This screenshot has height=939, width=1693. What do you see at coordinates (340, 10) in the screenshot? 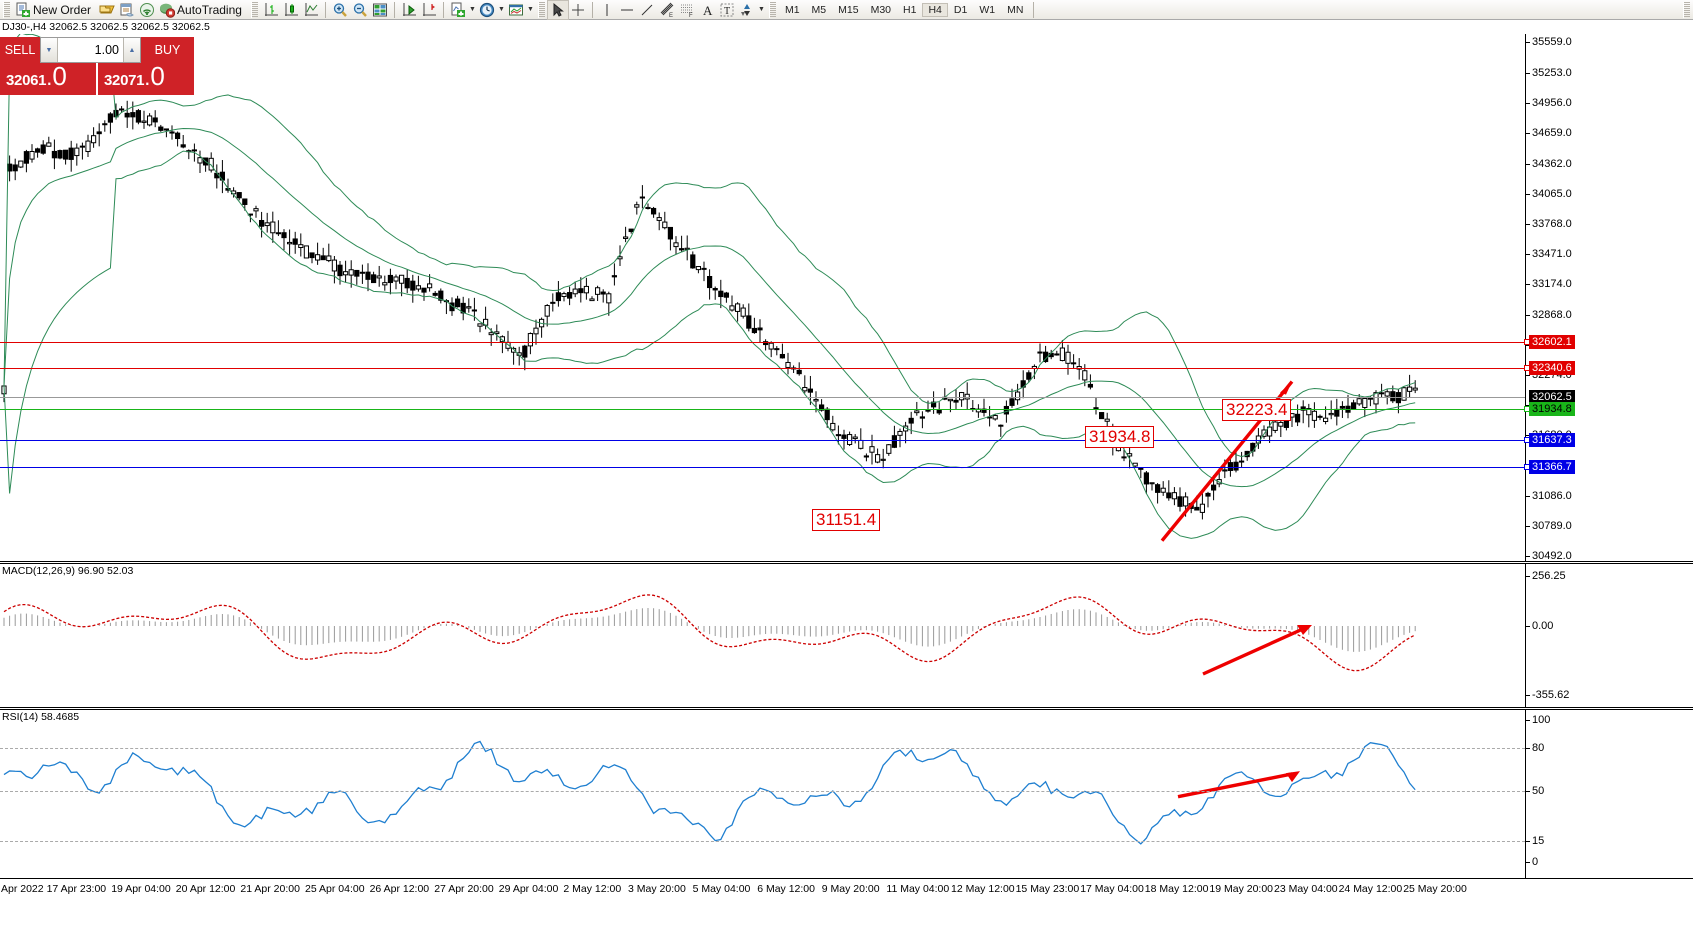
I see `zoom-in-button` at bounding box center [340, 10].